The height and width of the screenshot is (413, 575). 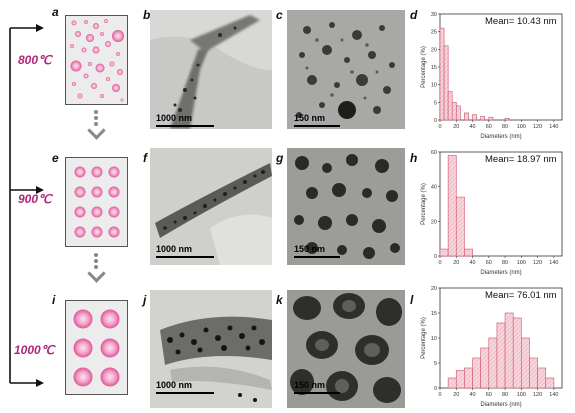 What do you see at coordinates (521, 159) in the screenshot?
I see `mean-label-h: Mean= 18.97 nm` at bounding box center [521, 159].